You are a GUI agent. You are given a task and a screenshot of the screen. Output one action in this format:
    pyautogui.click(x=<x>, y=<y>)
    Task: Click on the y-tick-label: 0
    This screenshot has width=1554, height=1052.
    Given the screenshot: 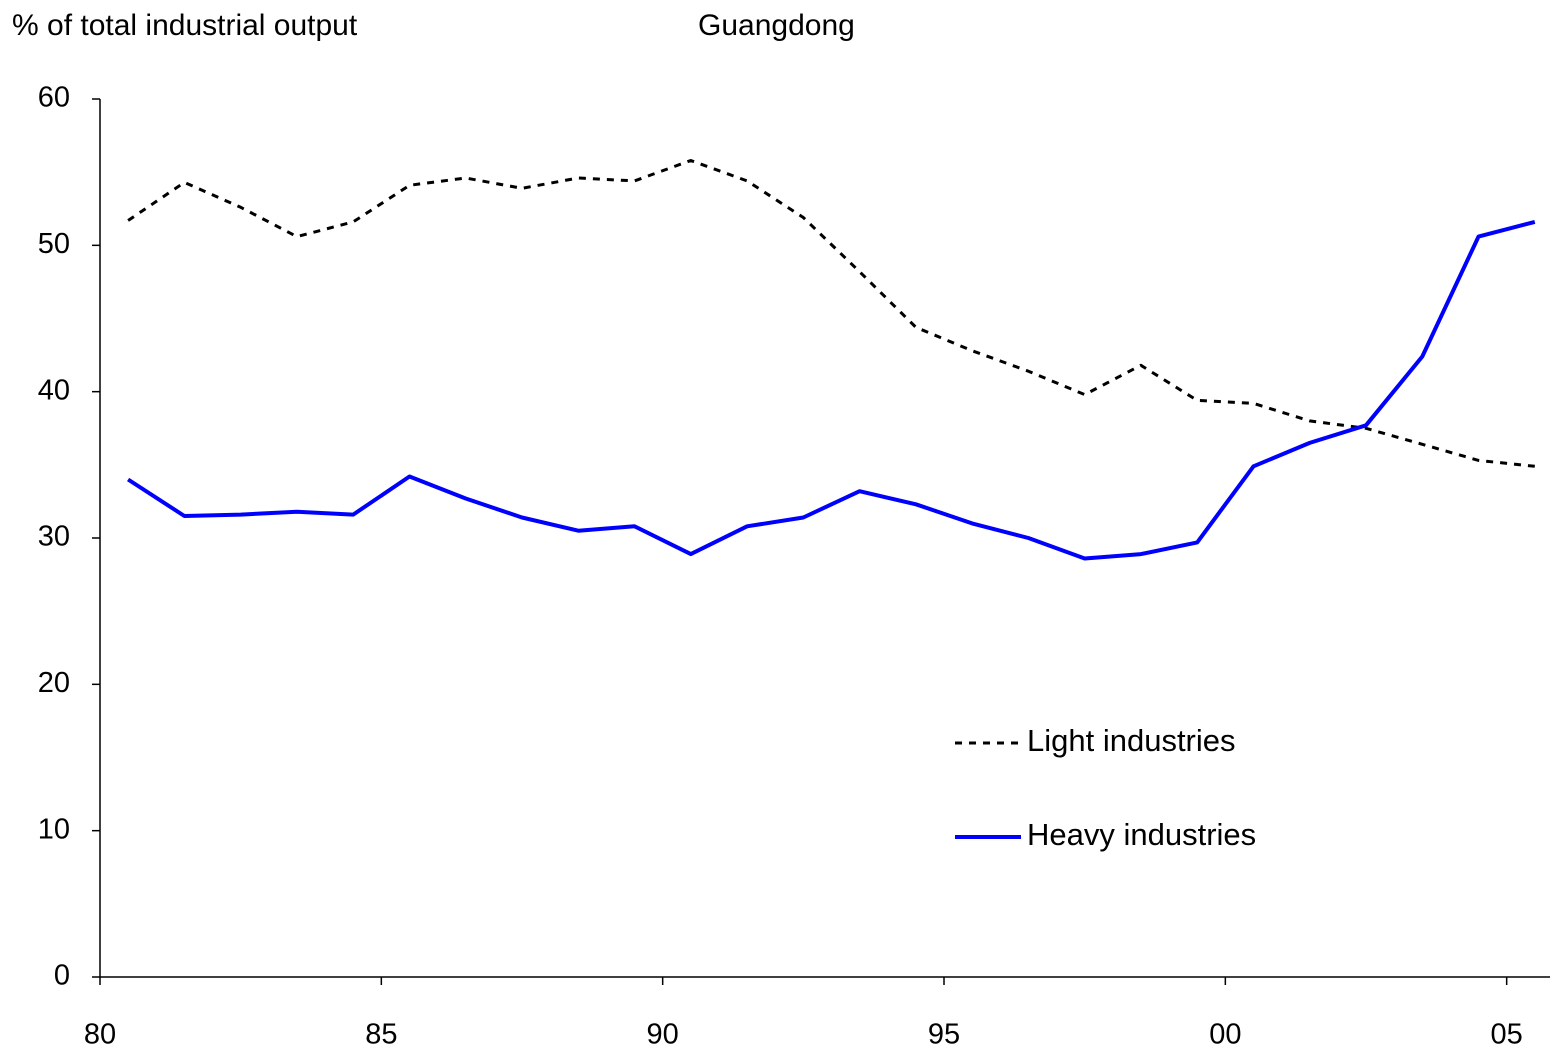 What is the action you would take?
    pyautogui.click(x=62, y=976)
    